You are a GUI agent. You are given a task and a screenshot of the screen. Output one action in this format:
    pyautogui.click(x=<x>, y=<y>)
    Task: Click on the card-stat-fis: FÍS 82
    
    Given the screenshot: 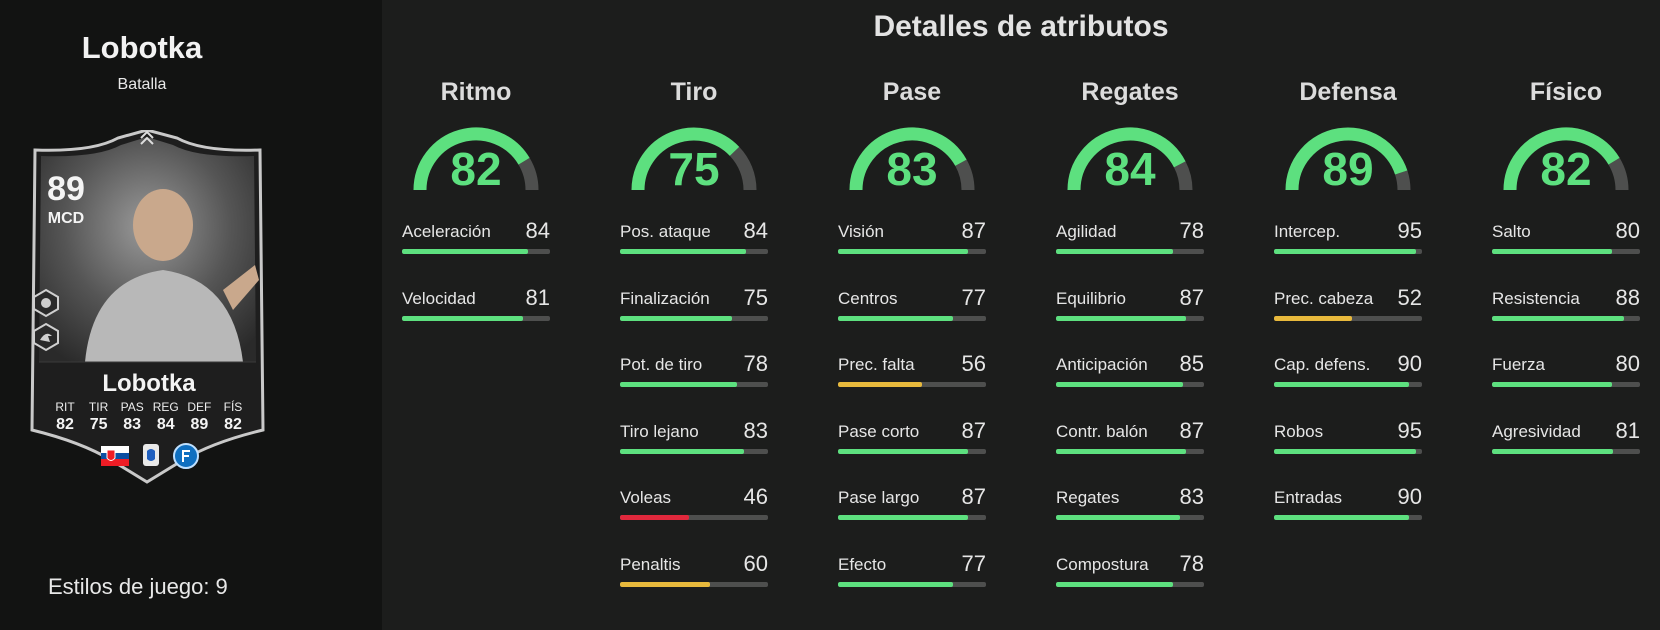 What is the action you would take?
    pyautogui.click(x=233, y=416)
    